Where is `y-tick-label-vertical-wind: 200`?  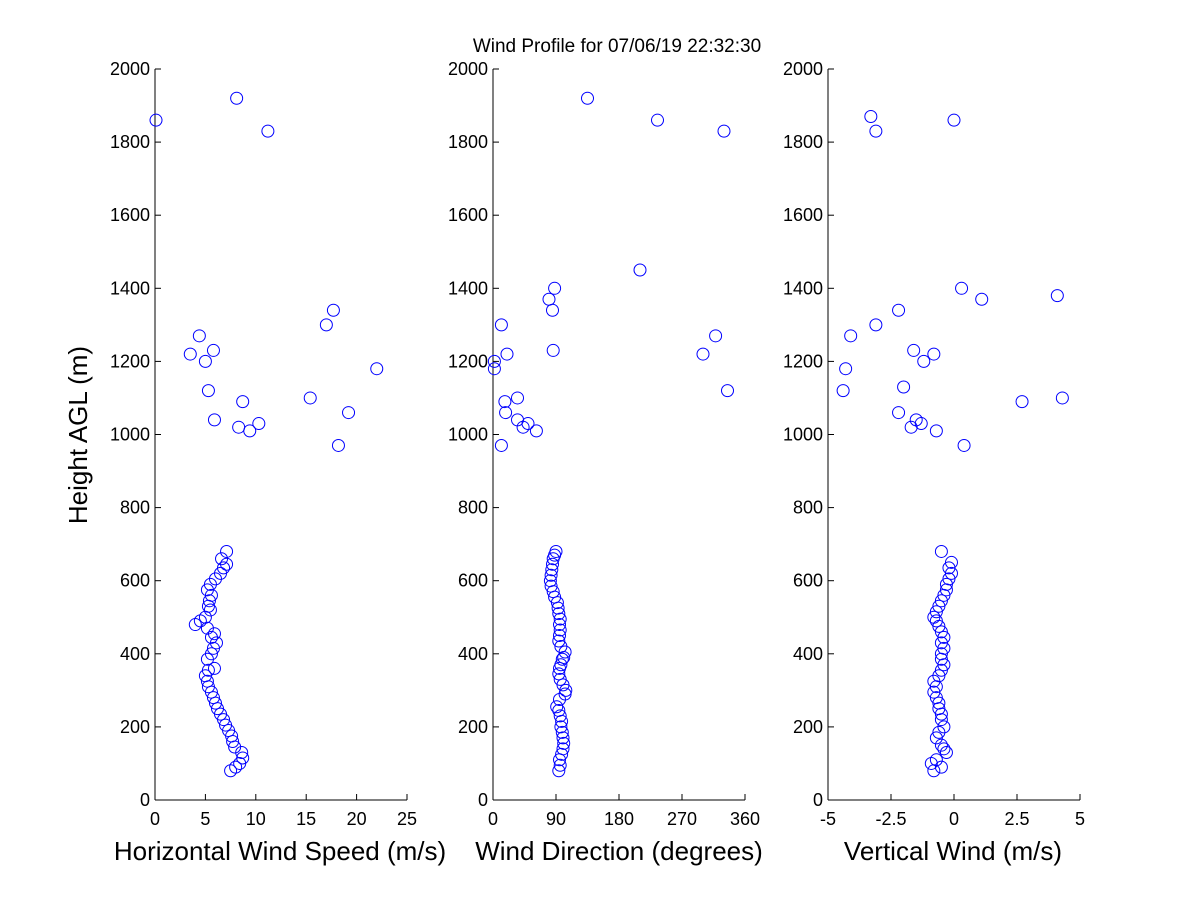
y-tick-label-vertical-wind: 200 is located at coordinates (808, 727).